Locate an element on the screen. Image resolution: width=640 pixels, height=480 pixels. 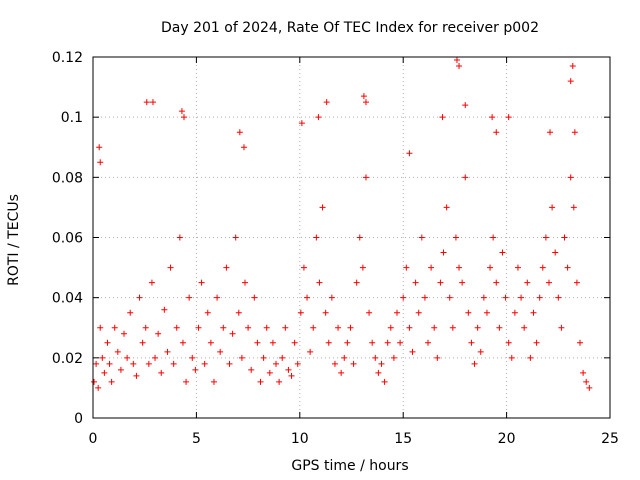
y-axis-label: ROTI / TECUs is located at coordinates (14, 240).